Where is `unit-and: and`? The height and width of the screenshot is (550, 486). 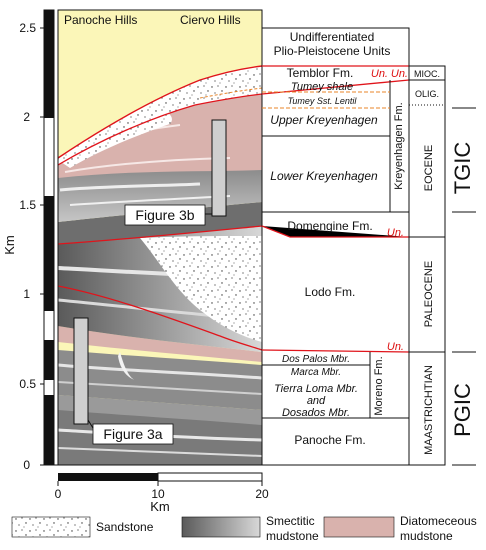
unit-and: and is located at coordinates (316, 401).